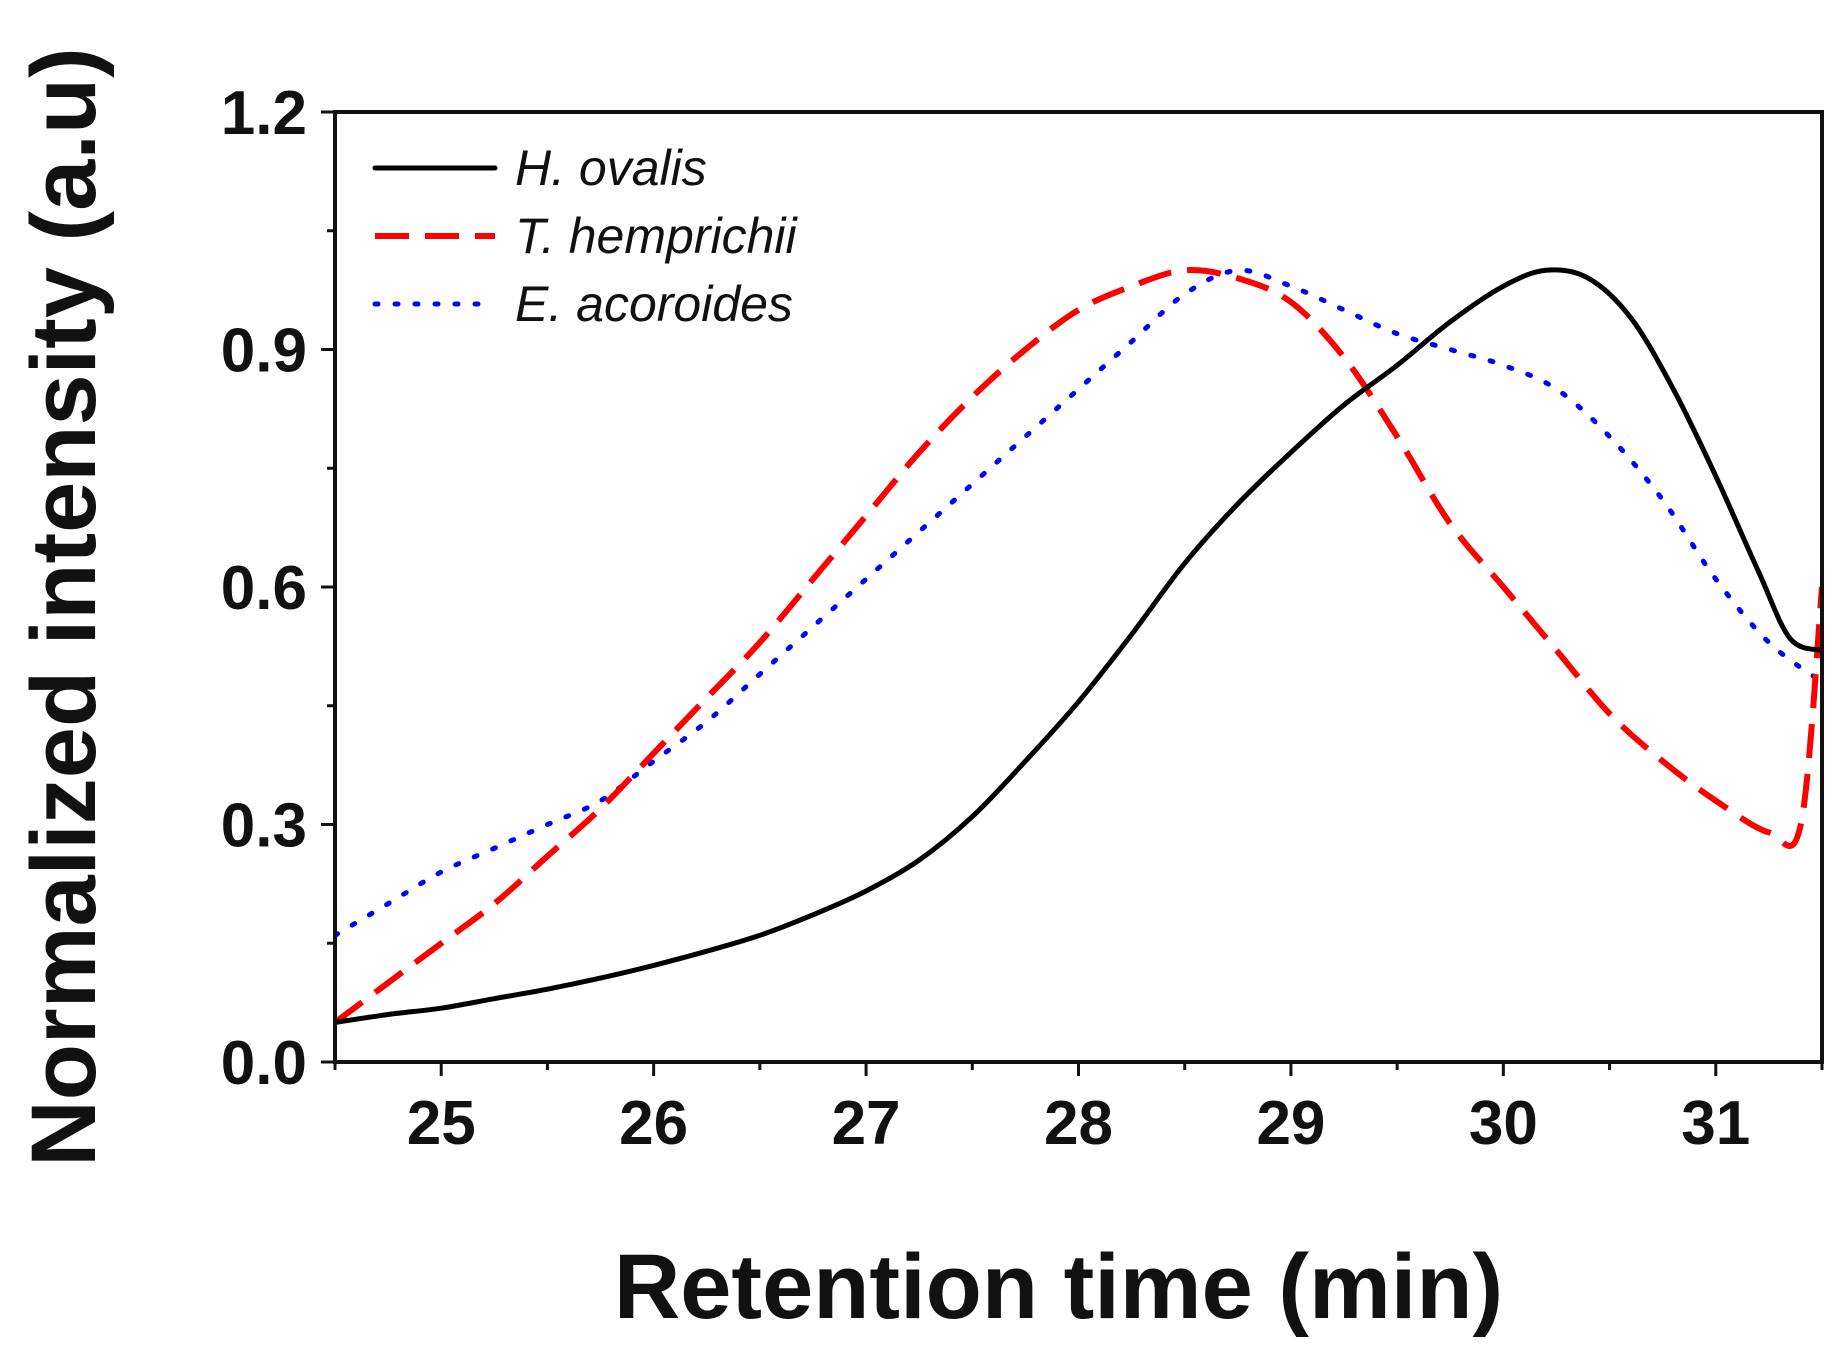 The image size is (1833, 1360). Describe the element at coordinates (264, 1063) in the screenshot. I see `y-tick-label: 0.0` at that location.